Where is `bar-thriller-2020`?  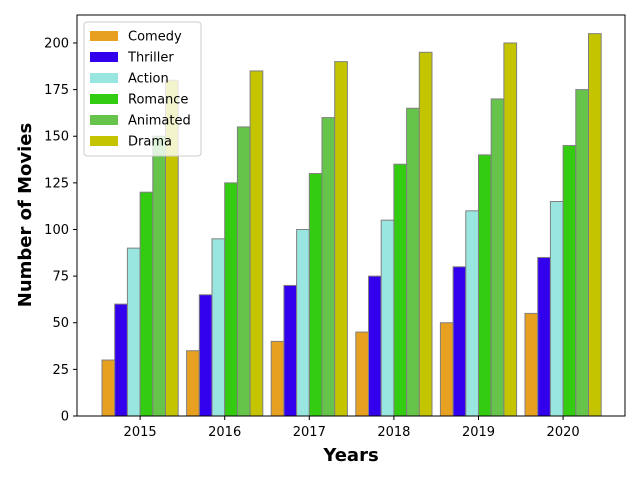
bar-thriller-2020 is located at coordinates (544, 336).